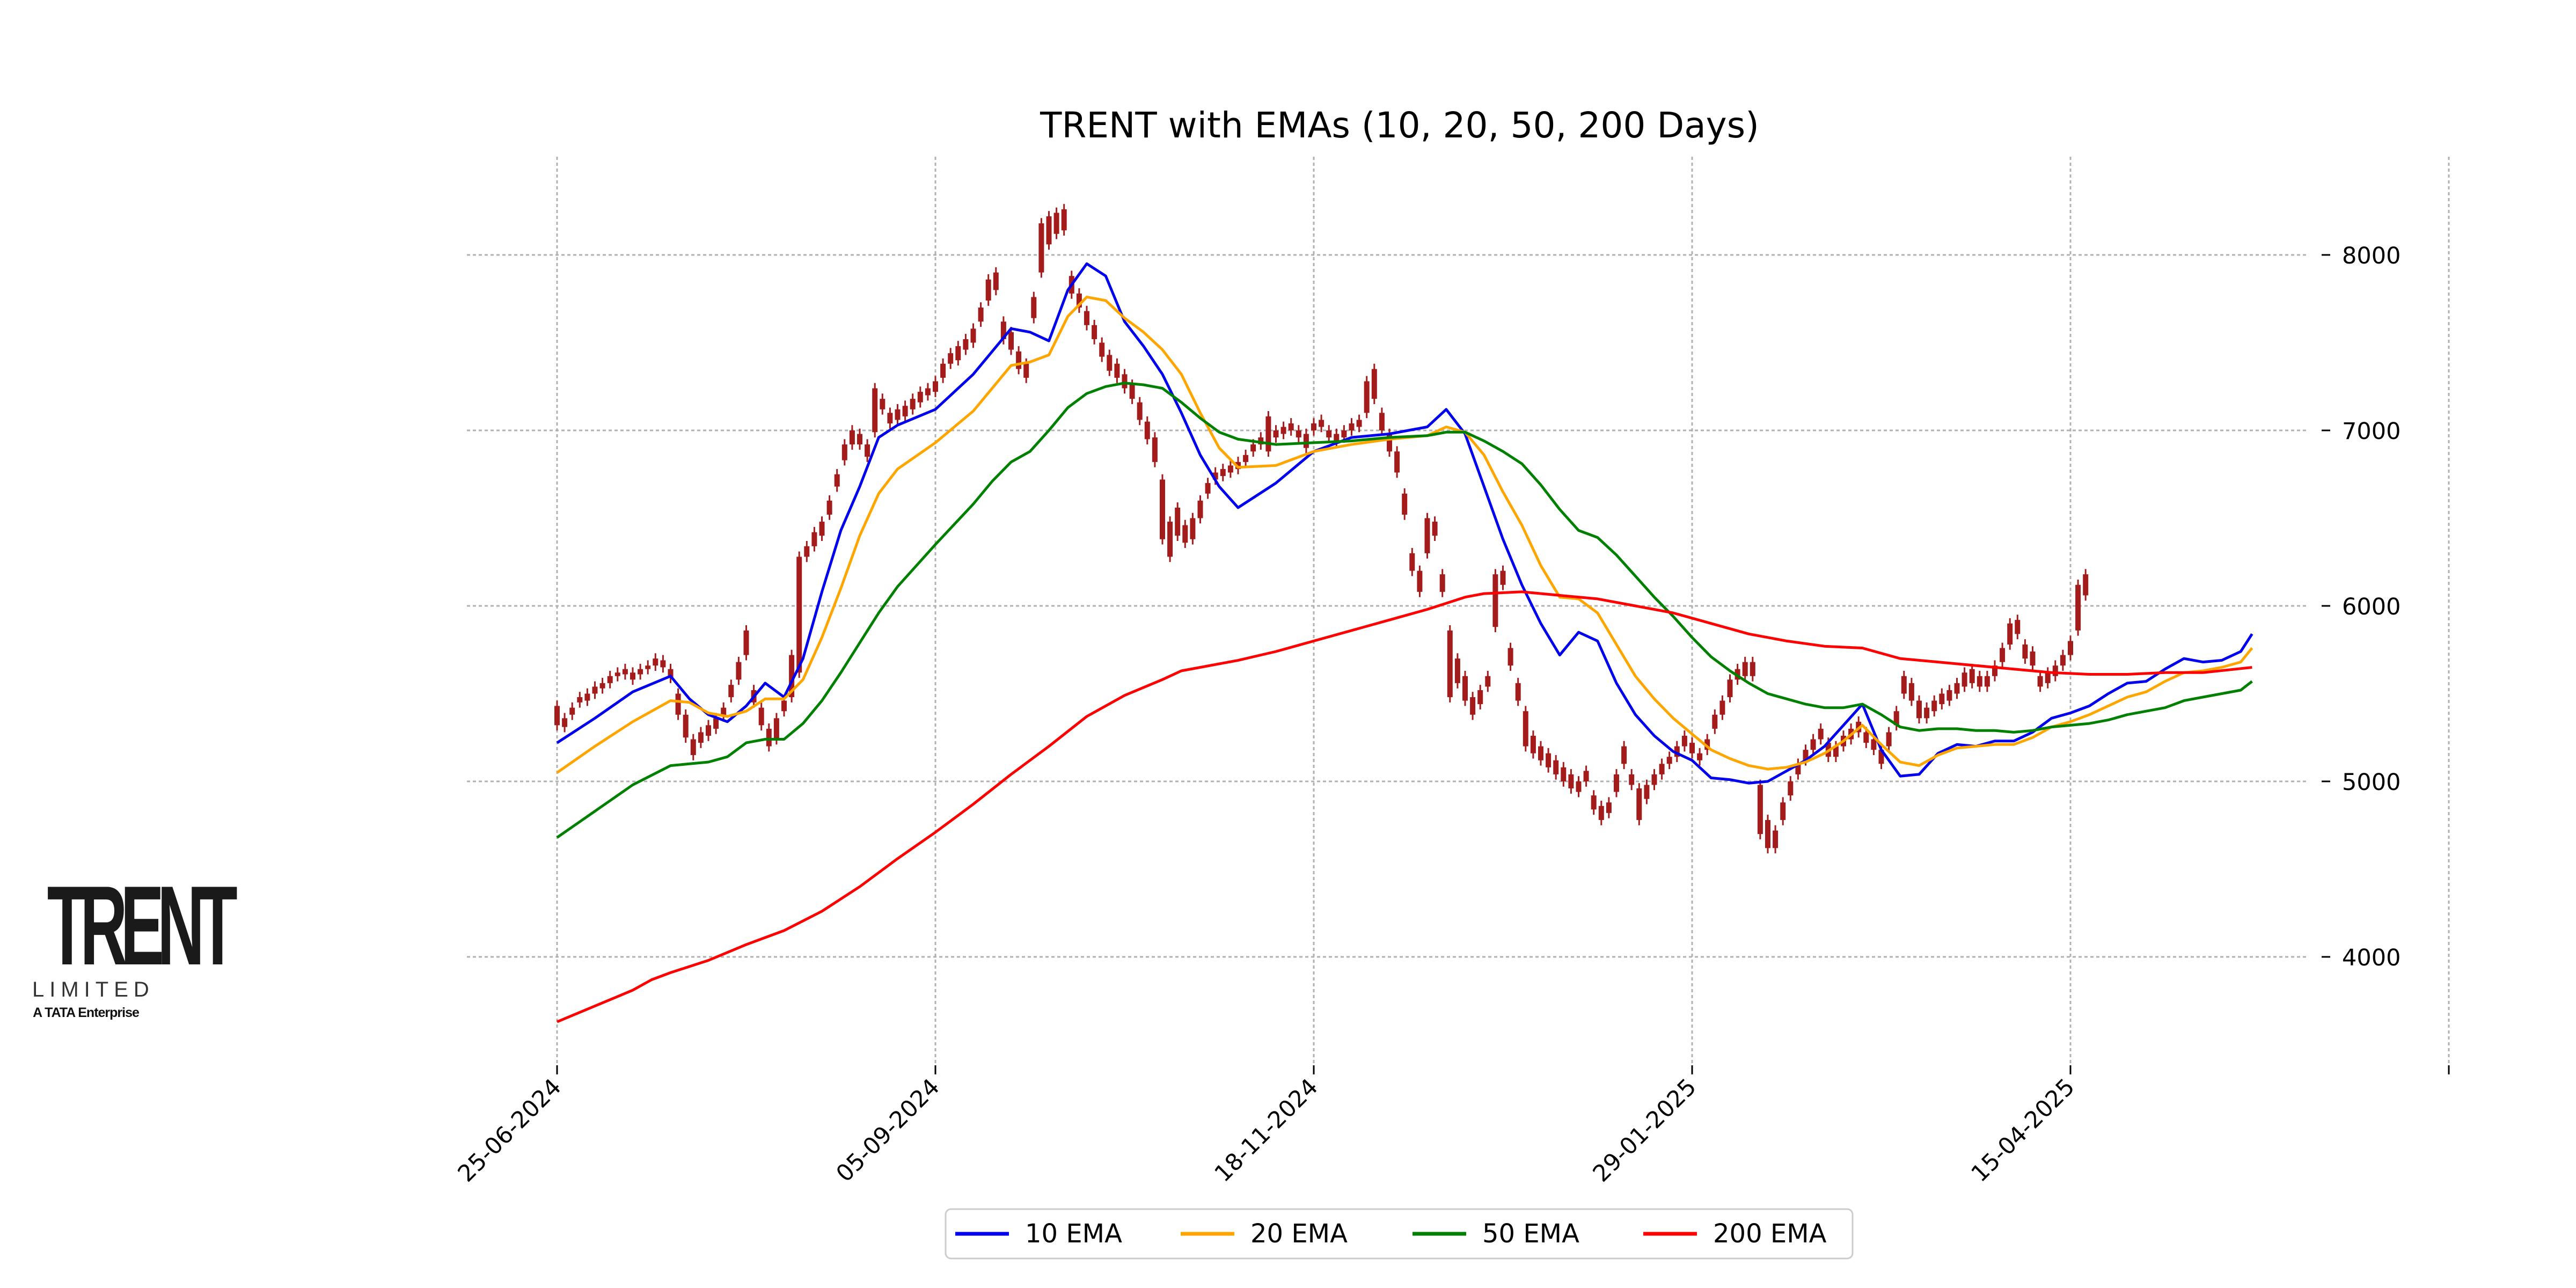  I want to click on x-tick-label: 25-06-2024, so click(510, 1130).